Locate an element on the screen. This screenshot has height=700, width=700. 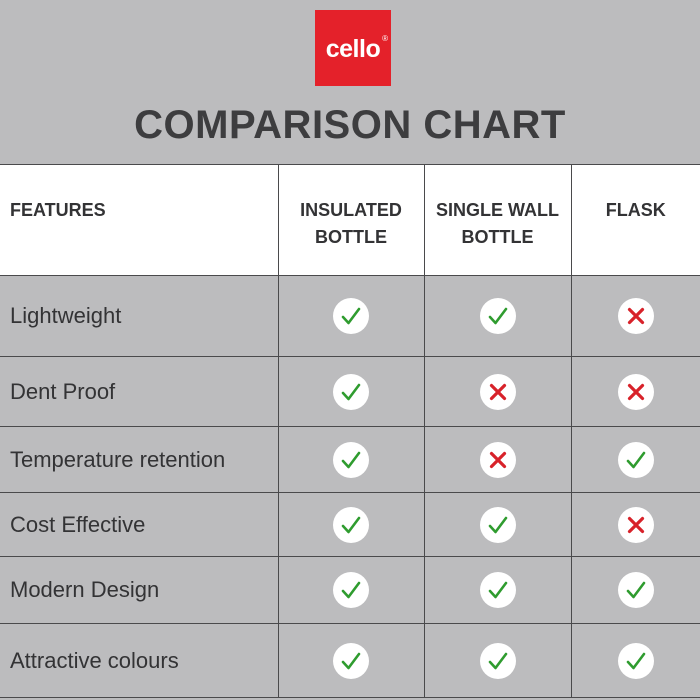
table-row: Dent Proof is located at coordinates (350, 391).